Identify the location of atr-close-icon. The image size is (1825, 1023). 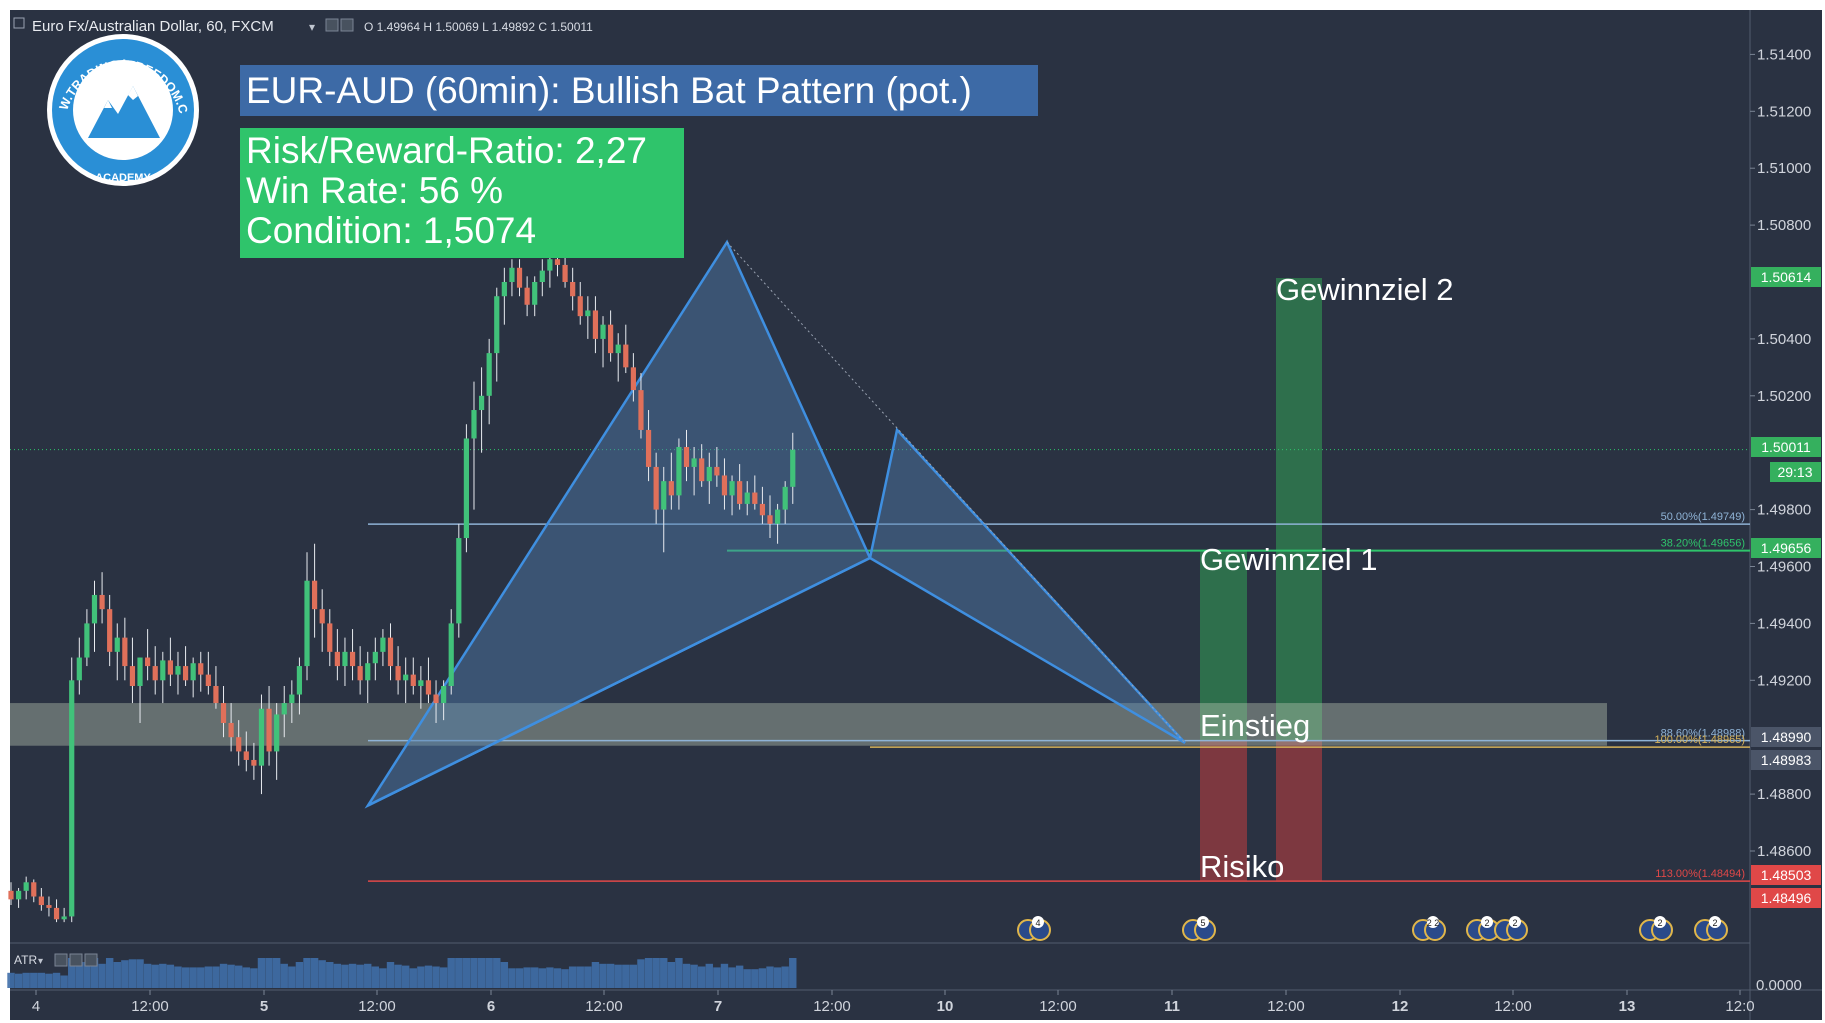
(91, 960).